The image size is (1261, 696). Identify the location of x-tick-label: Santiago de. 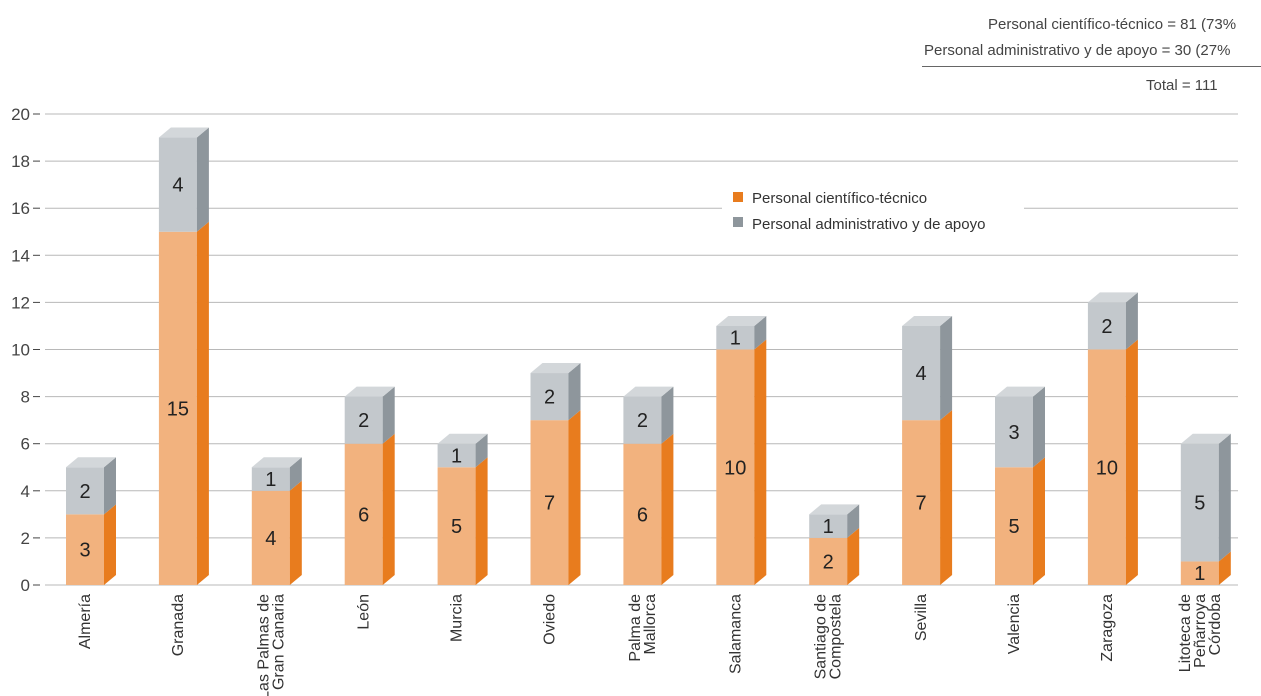
(821, 637).